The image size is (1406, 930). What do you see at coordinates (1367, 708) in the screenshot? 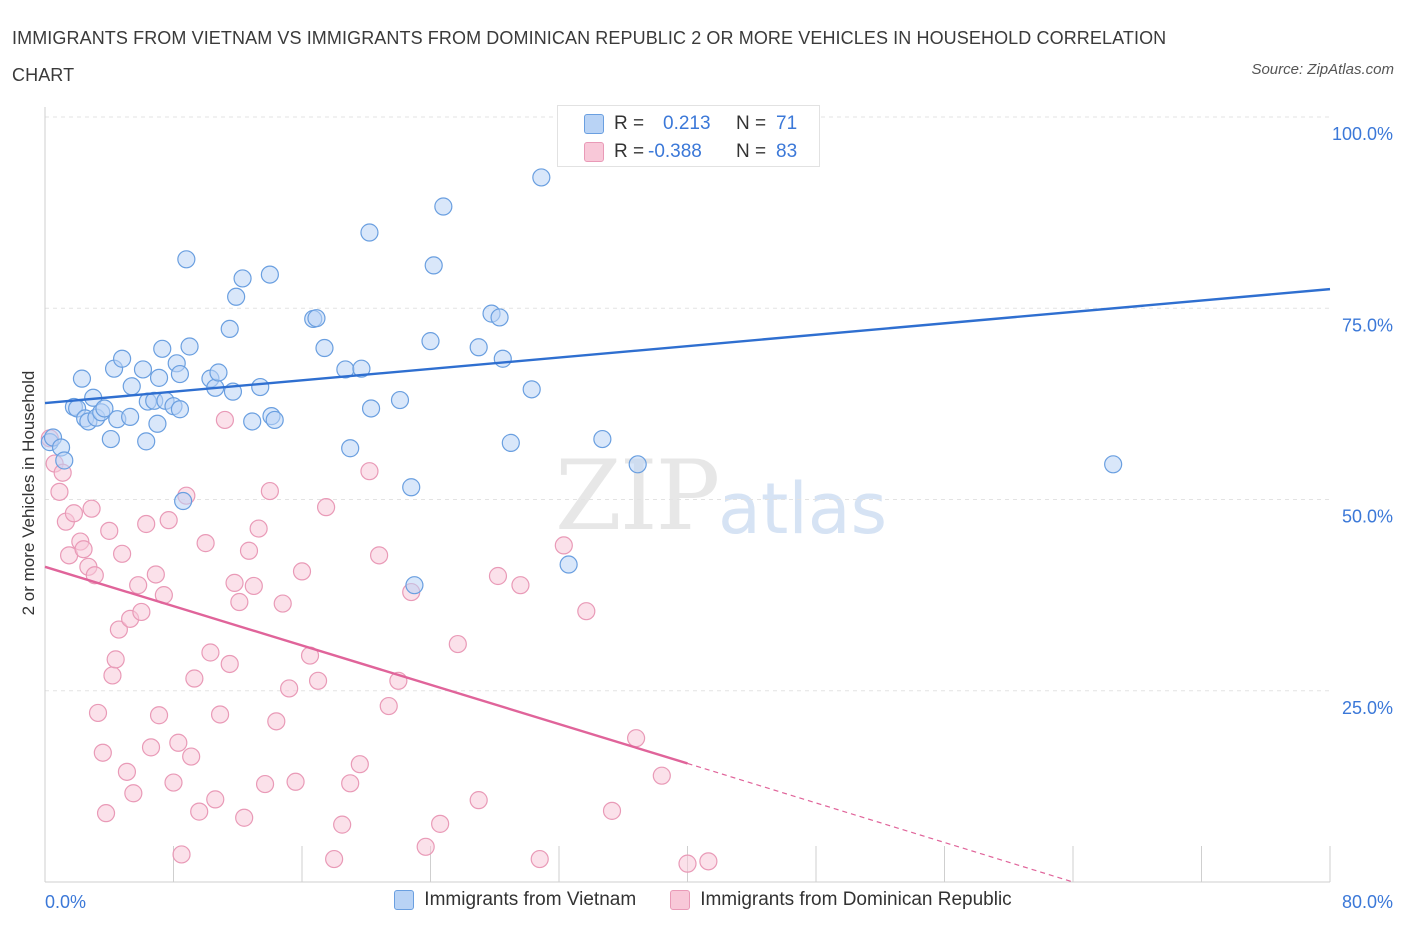
I see `y-tick-label: 25.0%` at bounding box center [1367, 708].